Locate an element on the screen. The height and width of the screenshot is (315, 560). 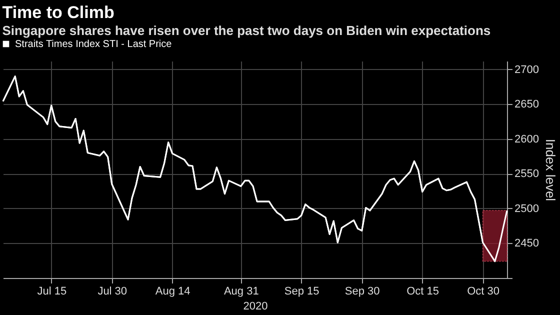
legend-label: Straits Times Index STI - Last Price is located at coordinates (93, 44).